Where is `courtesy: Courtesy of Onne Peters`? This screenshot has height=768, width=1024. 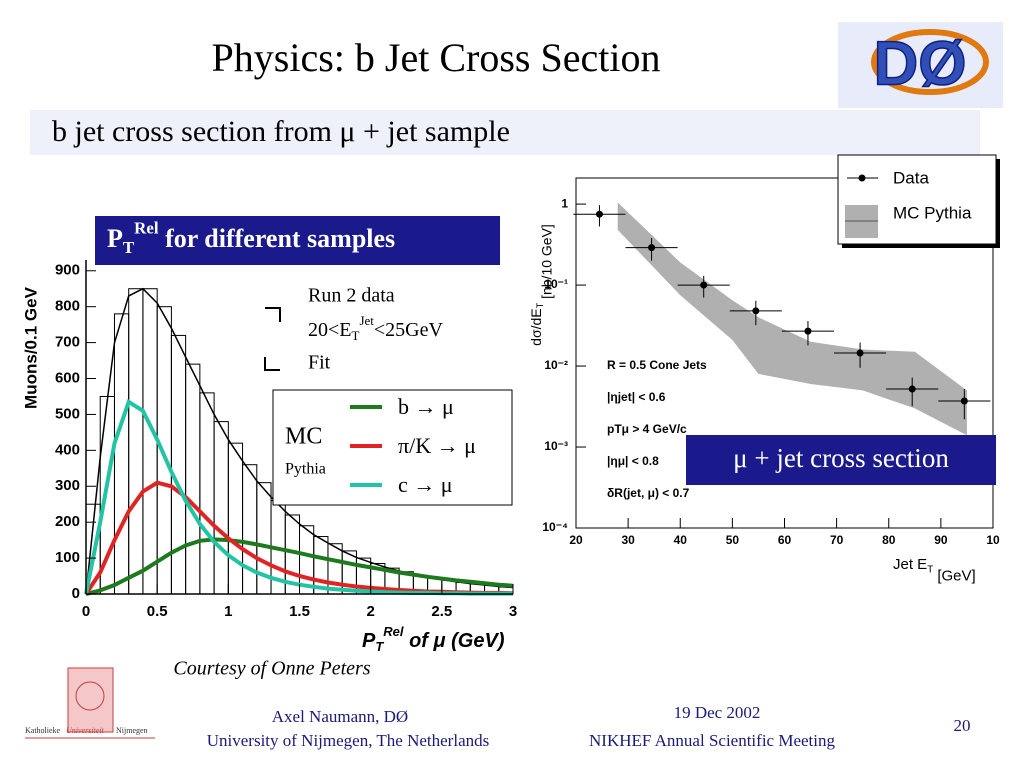
courtesy: Courtesy of Onne Peters is located at coordinates (271, 669).